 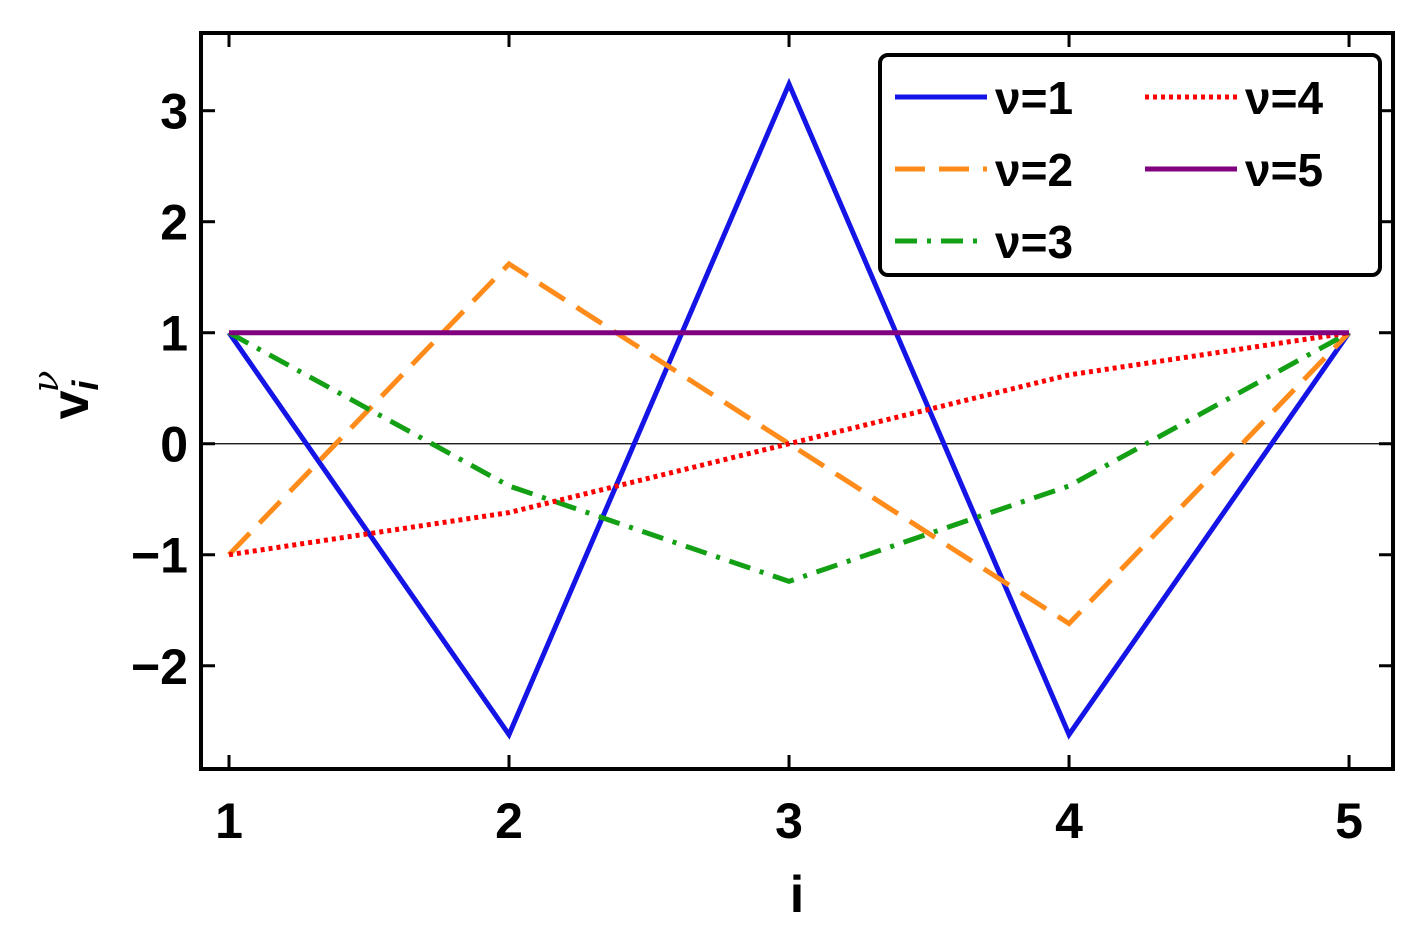 I want to click on y-label-text: viν, so click(x=66, y=395).